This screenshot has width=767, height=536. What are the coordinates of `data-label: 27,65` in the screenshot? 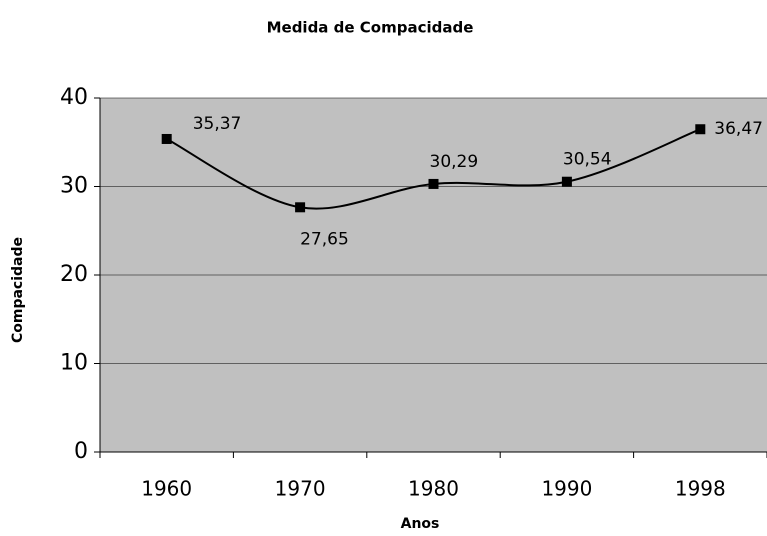 It's located at (324, 239).